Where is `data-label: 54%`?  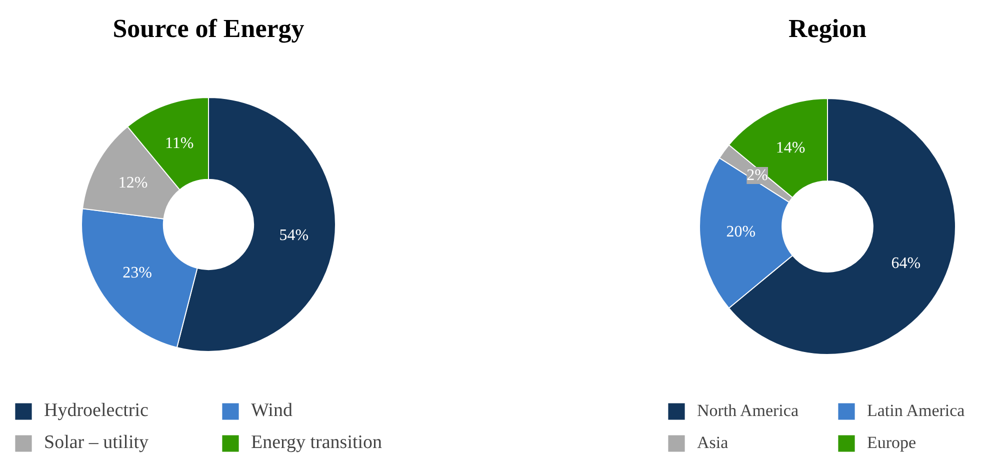
data-label: 54% is located at coordinates (294, 235).